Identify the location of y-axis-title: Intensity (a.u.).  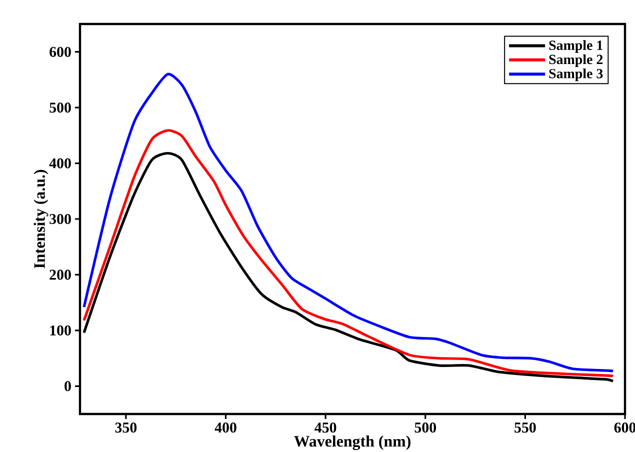
(41, 219).